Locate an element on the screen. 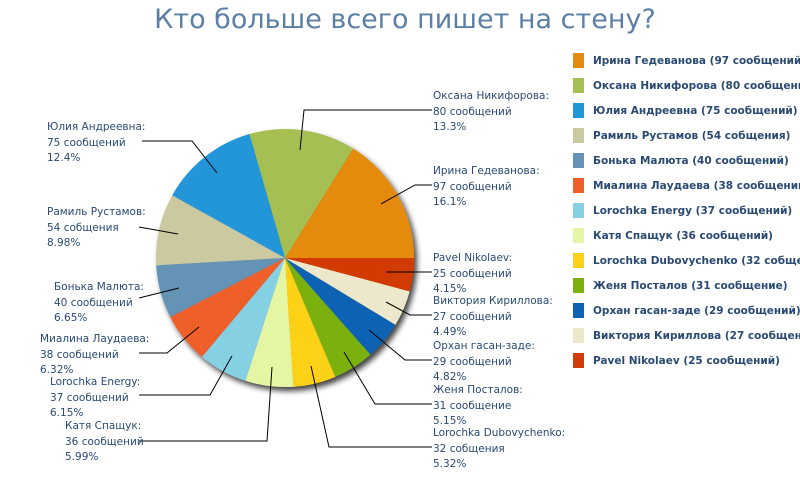 The image size is (800, 500). legend-label: Женя Посталов (31 сообщение) is located at coordinates (690, 285).